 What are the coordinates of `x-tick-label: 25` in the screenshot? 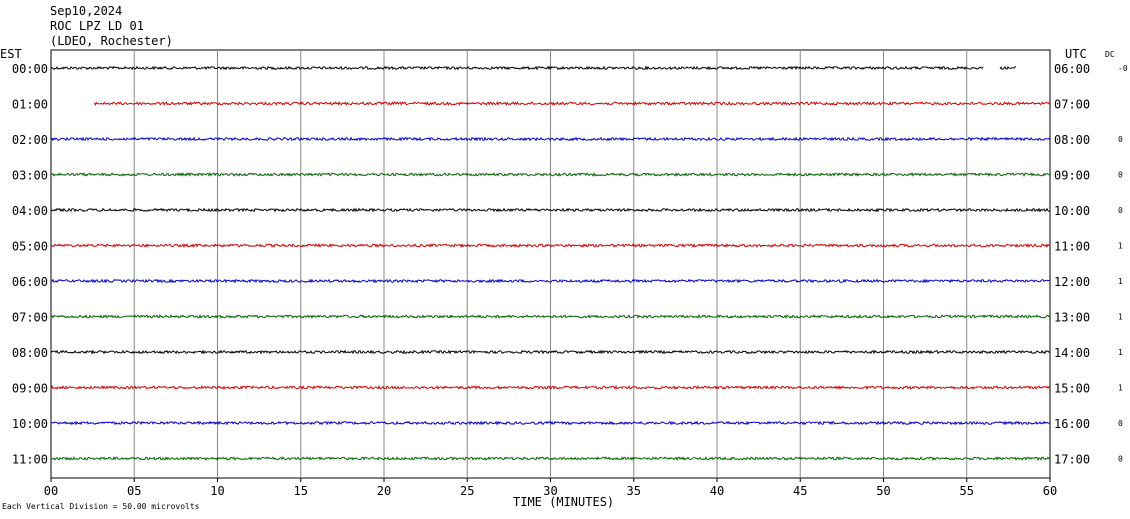 It's located at (467, 491).